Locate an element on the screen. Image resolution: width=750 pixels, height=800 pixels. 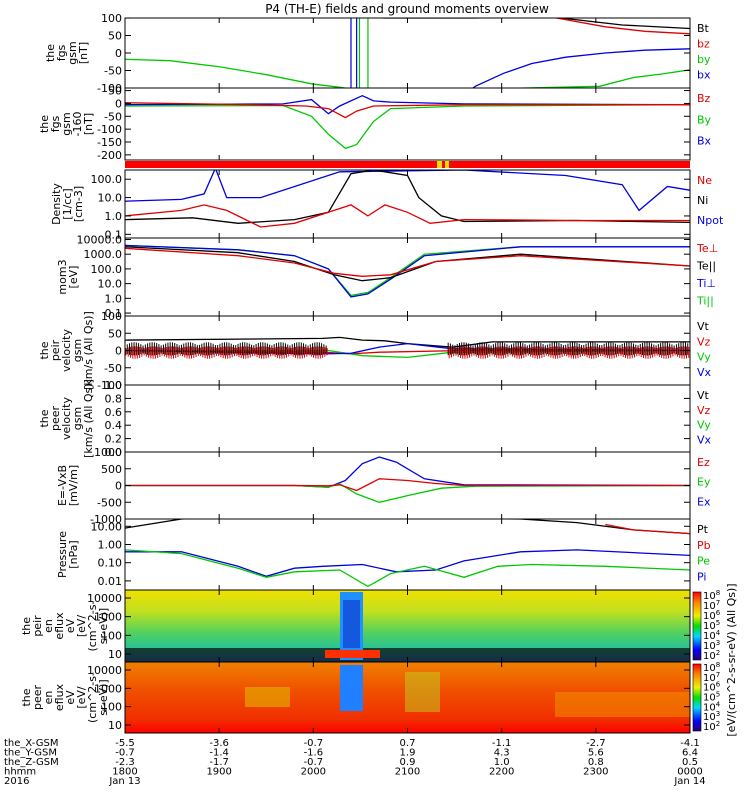
panel-frame is located at coordinates (407, 277).